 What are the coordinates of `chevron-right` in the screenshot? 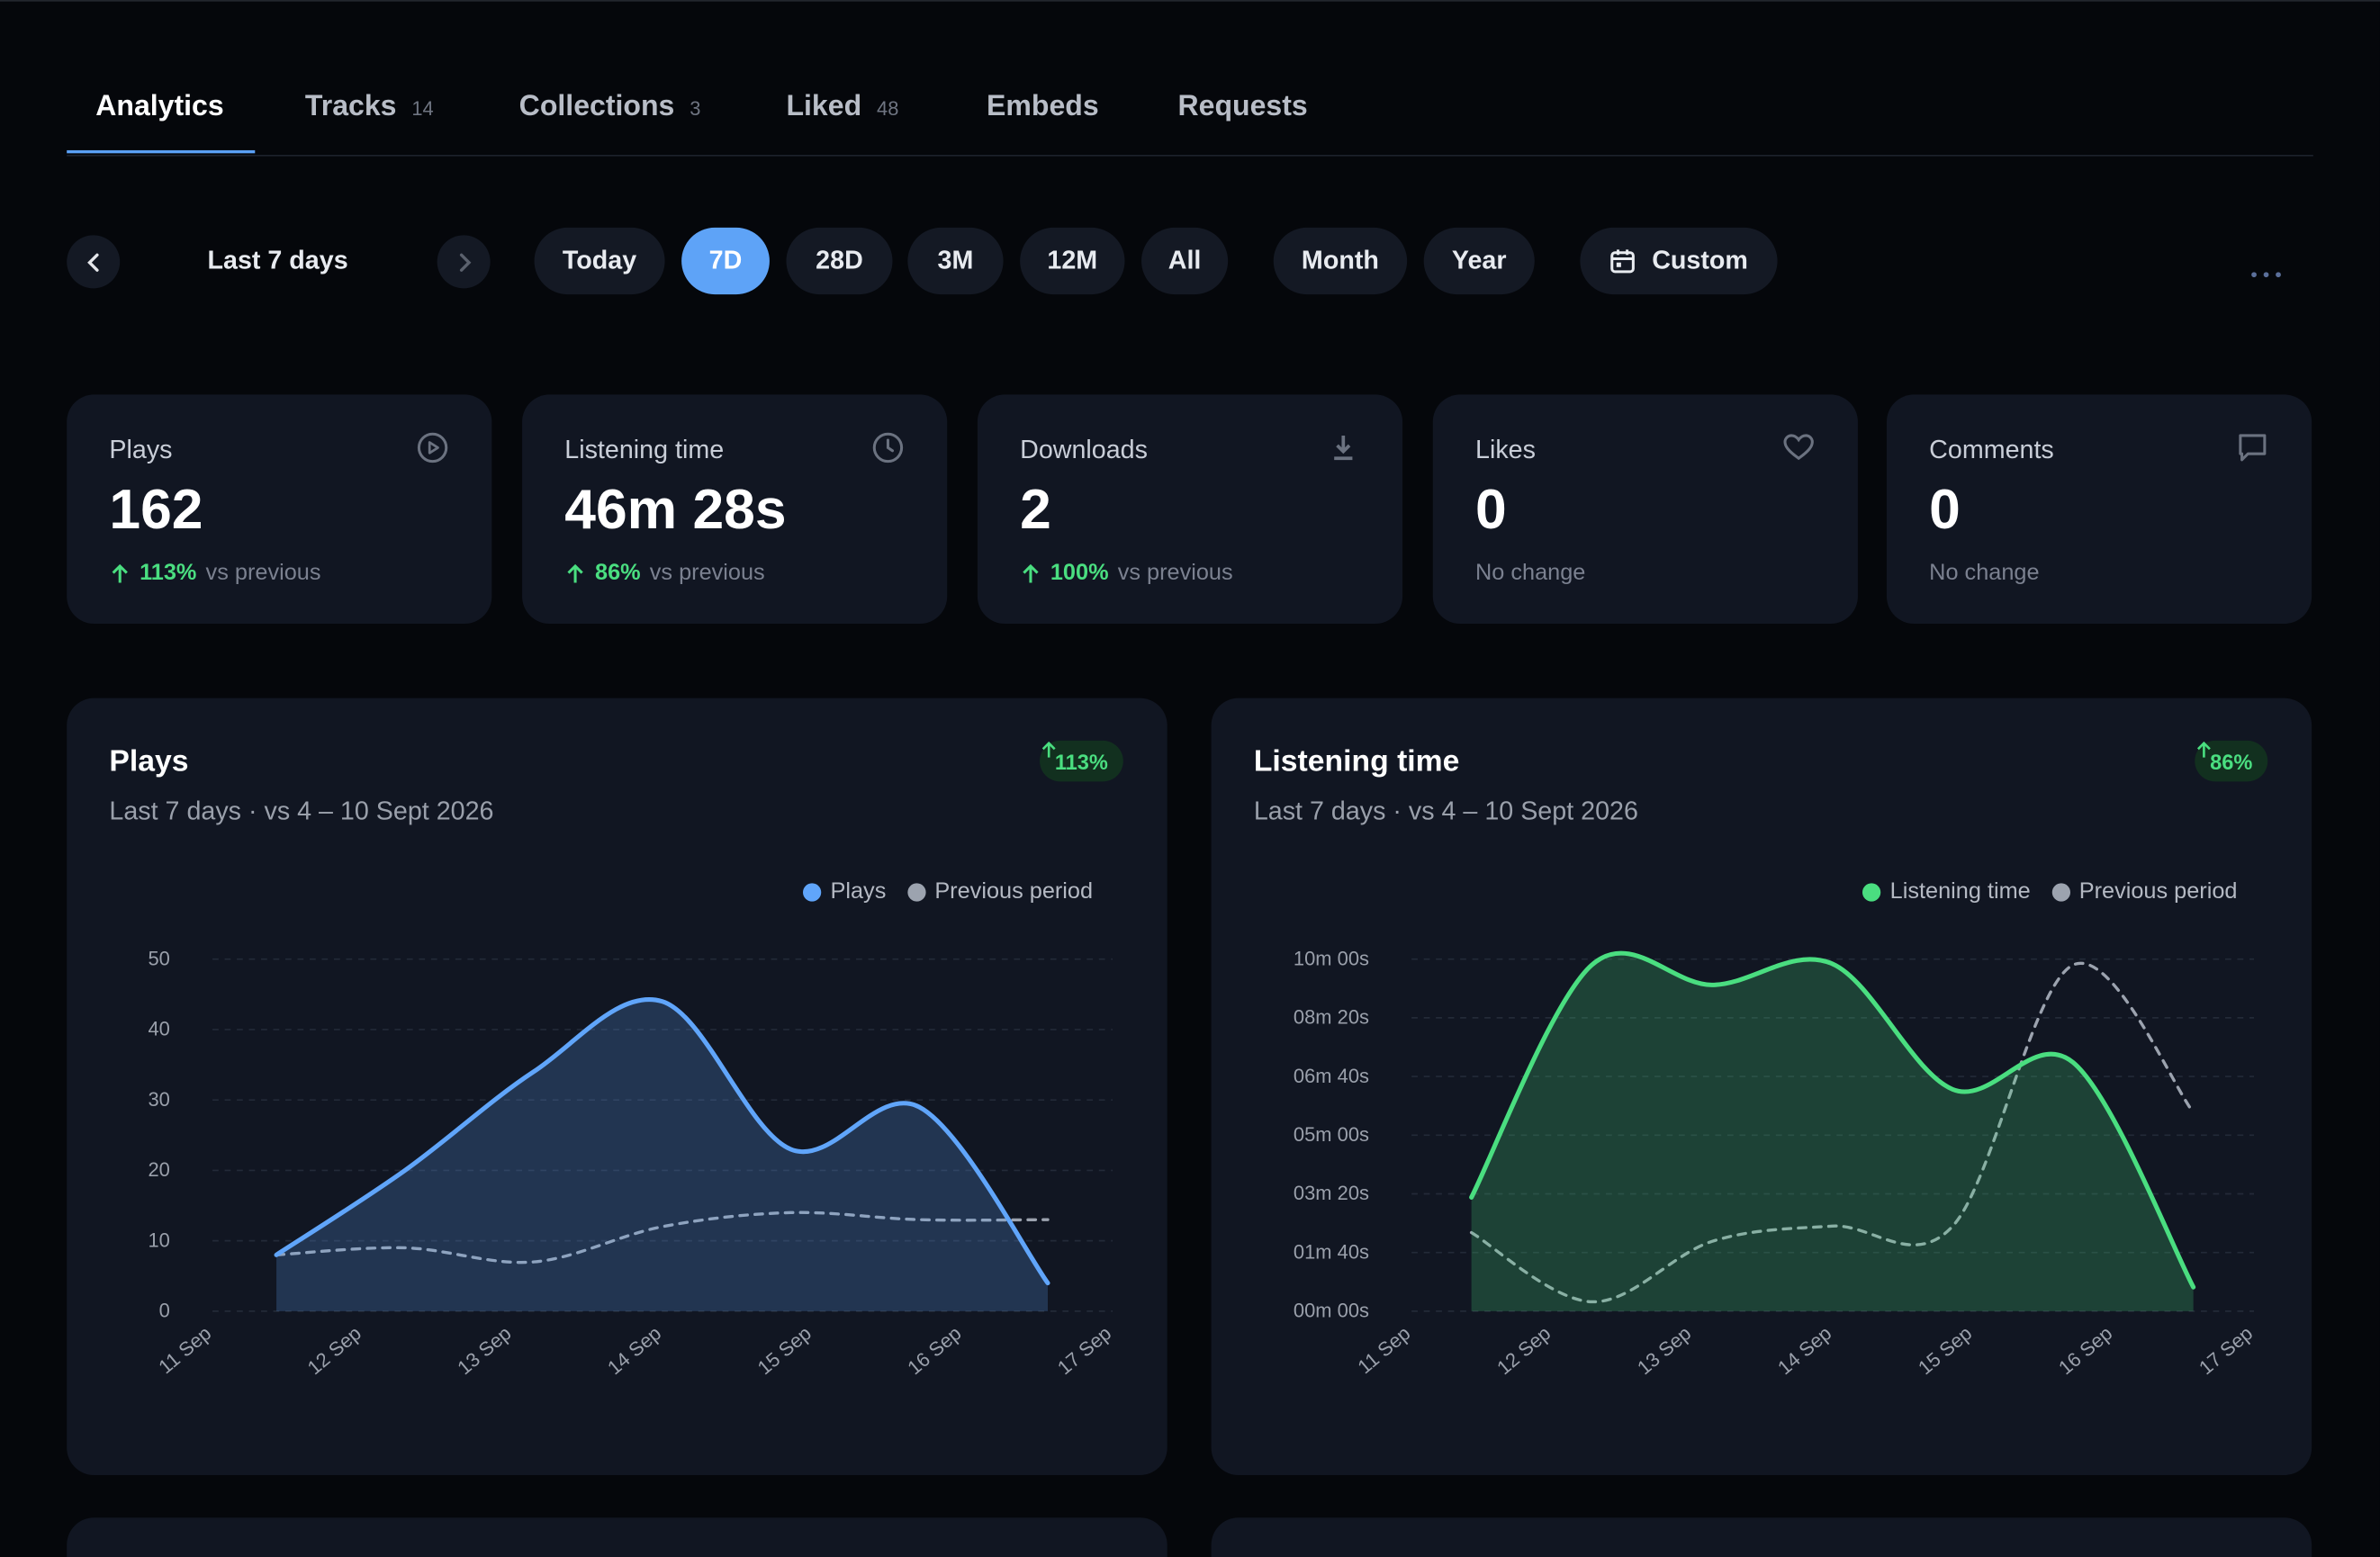 It's located at (465, 261).